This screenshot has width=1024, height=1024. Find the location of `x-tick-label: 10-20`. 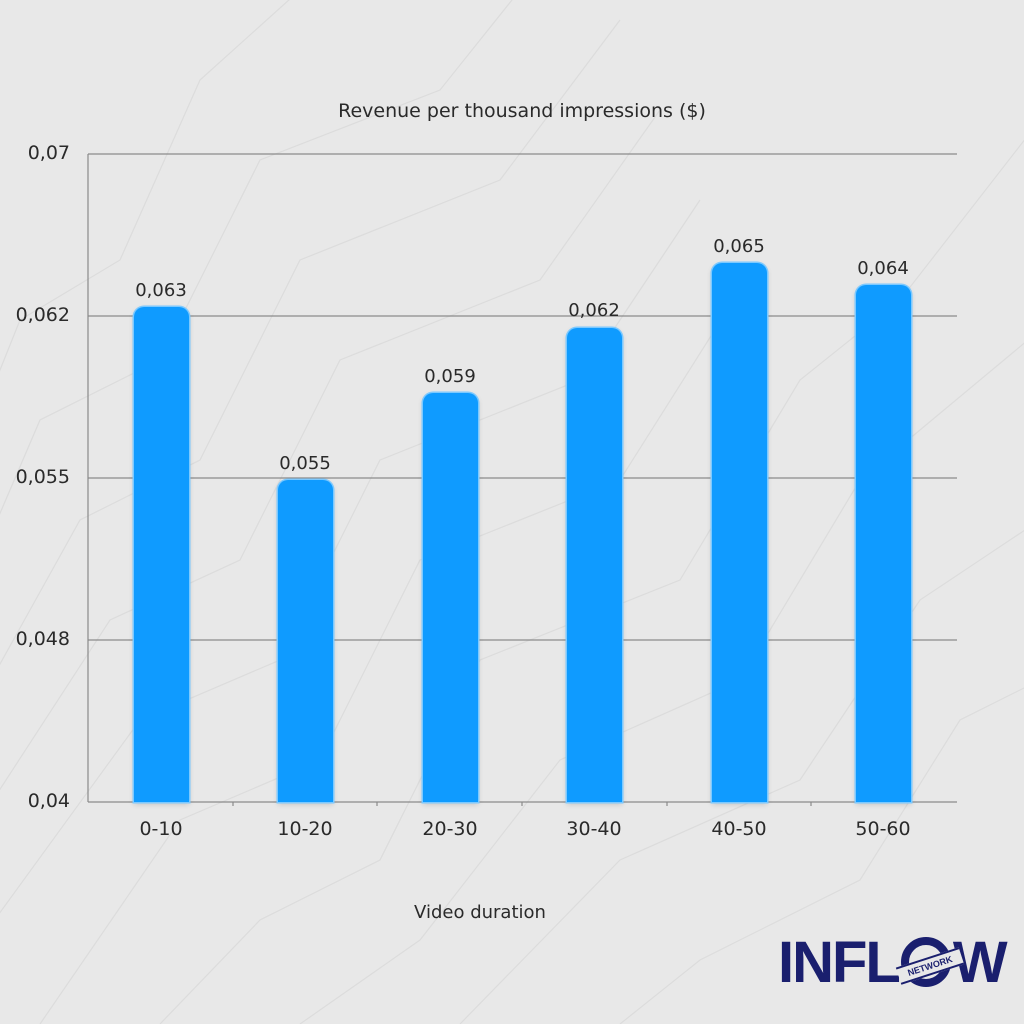

x-tick-label: 10-20 is located at coordinates (305, 829).